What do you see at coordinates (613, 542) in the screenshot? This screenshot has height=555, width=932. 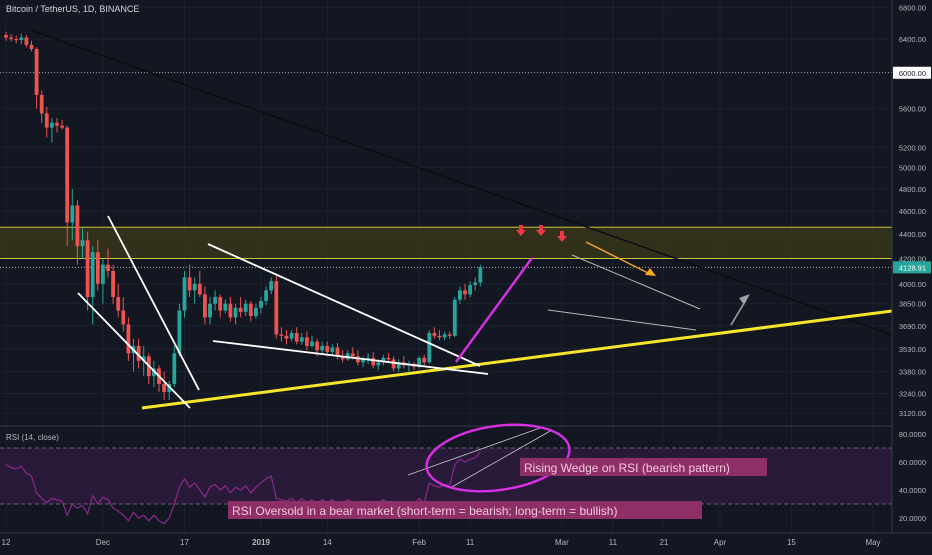 I see `time-tick-label: 11` at bounding box center [613, 542].